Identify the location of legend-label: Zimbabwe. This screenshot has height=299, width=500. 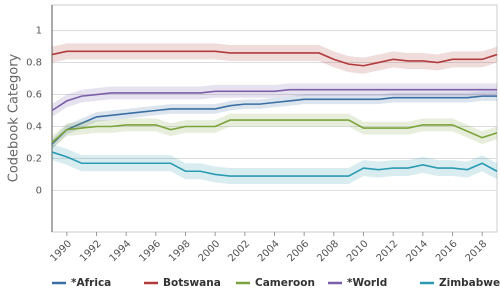
(469, 283).